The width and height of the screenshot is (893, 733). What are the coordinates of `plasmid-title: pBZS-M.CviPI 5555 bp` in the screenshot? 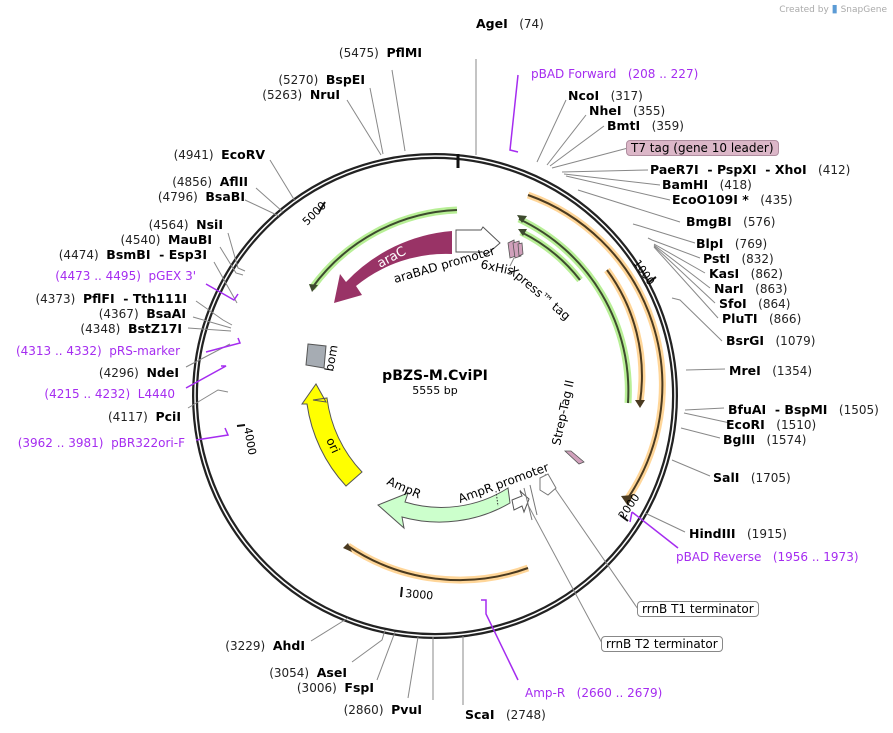 It's located at (435, 382).